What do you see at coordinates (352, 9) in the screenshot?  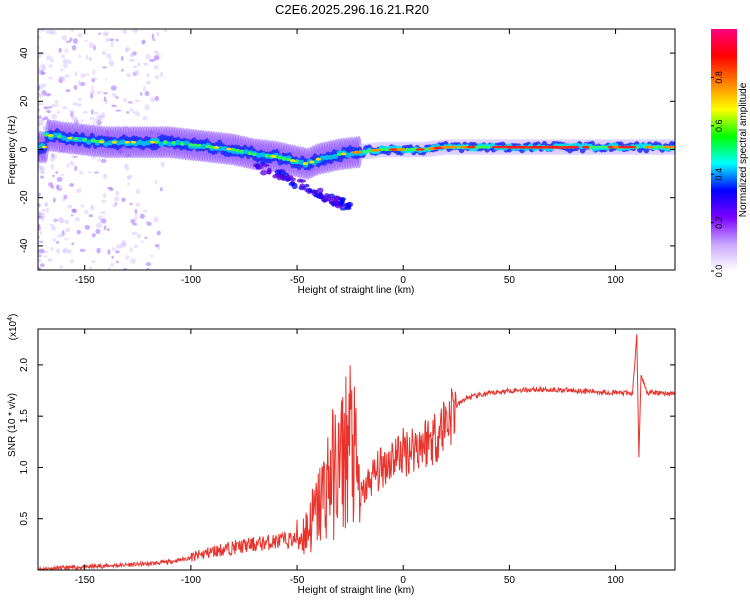 I see `figure-title: C2E6.2025.296.16.21.R20` at bounding box center [352, 9].